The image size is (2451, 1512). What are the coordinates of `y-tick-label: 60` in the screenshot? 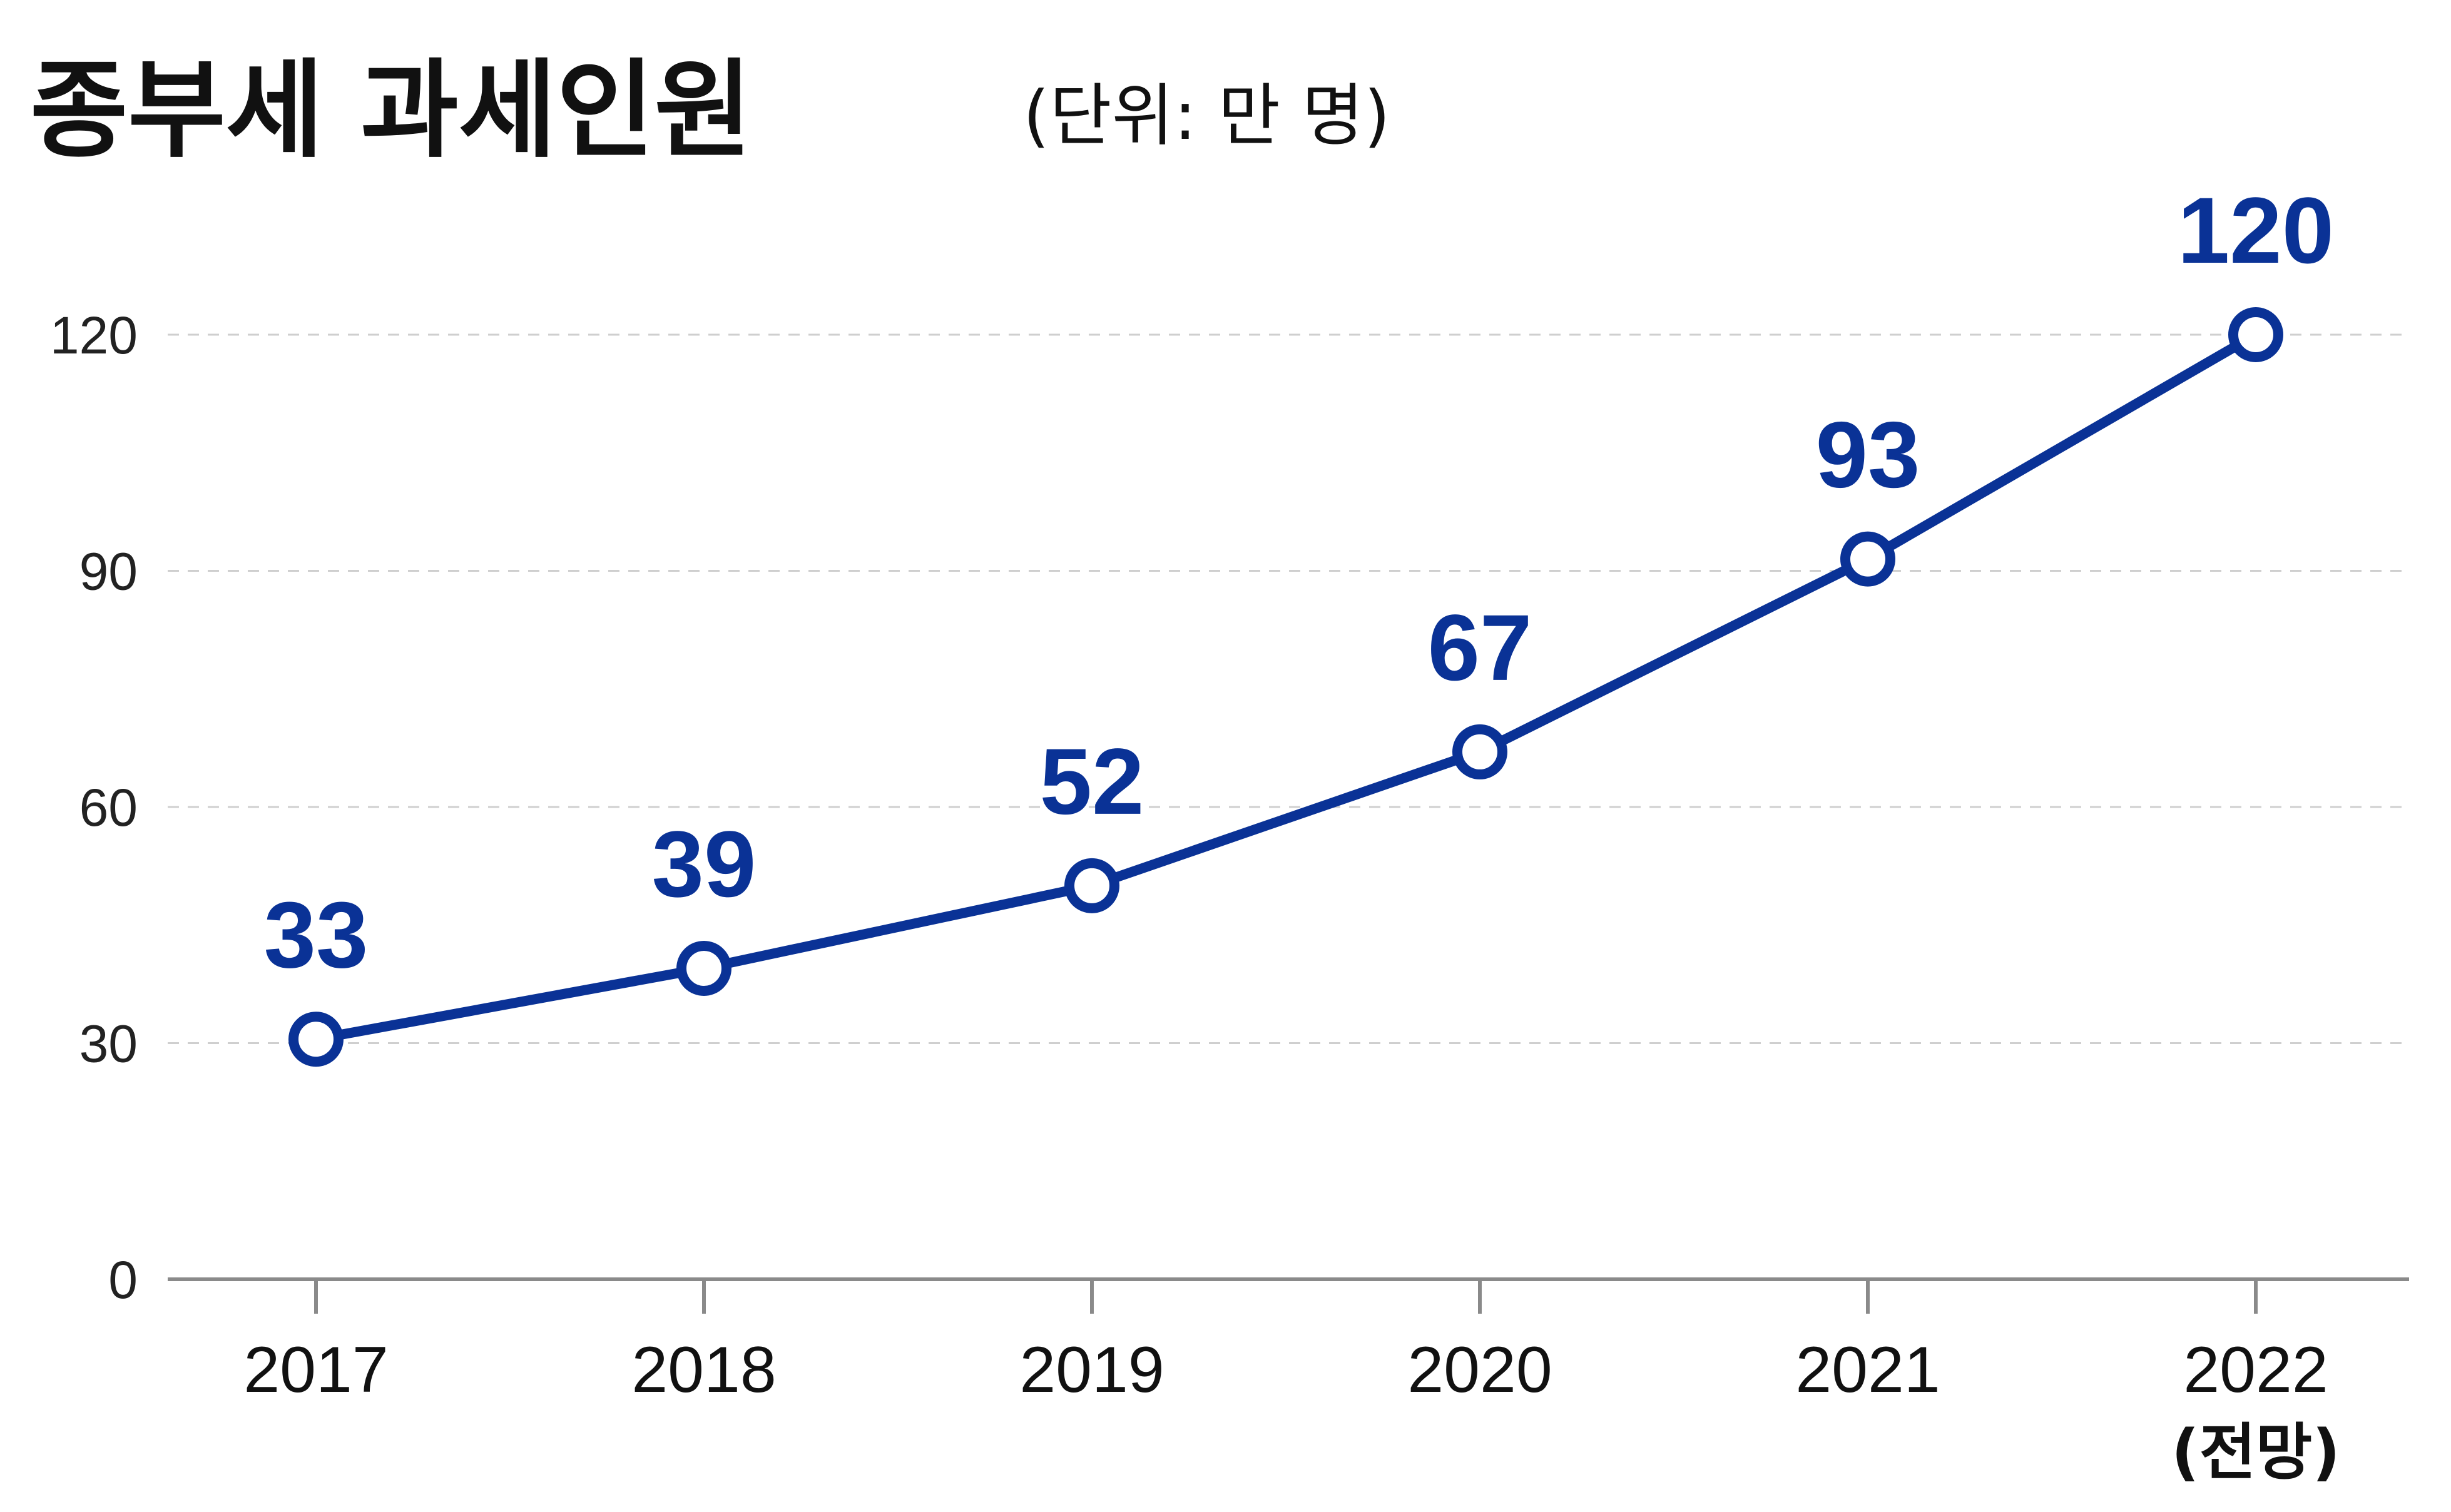 It's located at (109, 808).